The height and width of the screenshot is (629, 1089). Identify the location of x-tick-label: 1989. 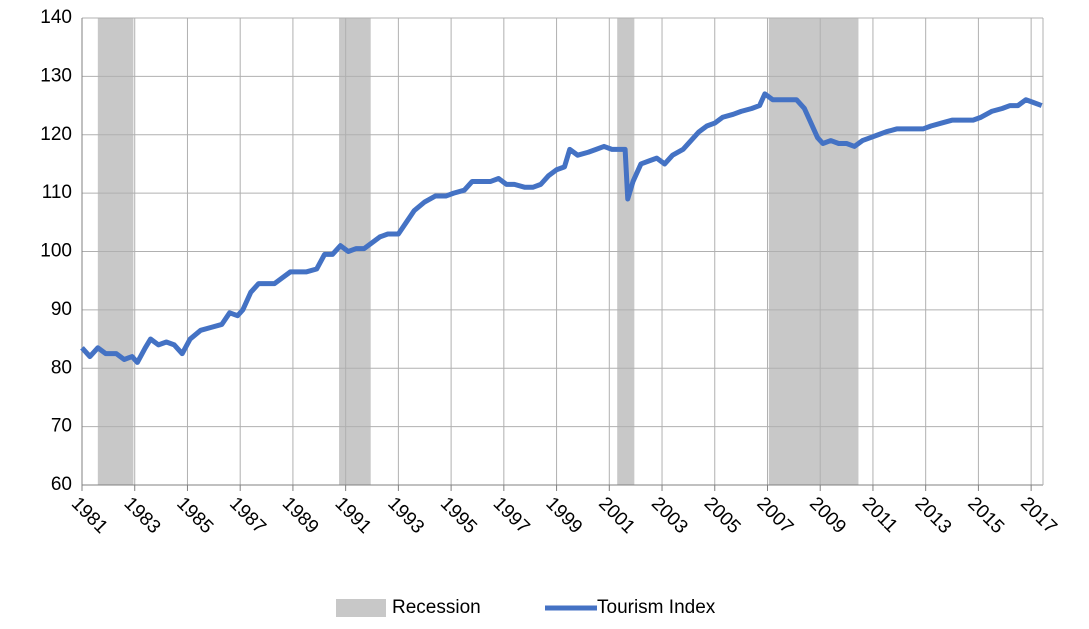
(300, 515).